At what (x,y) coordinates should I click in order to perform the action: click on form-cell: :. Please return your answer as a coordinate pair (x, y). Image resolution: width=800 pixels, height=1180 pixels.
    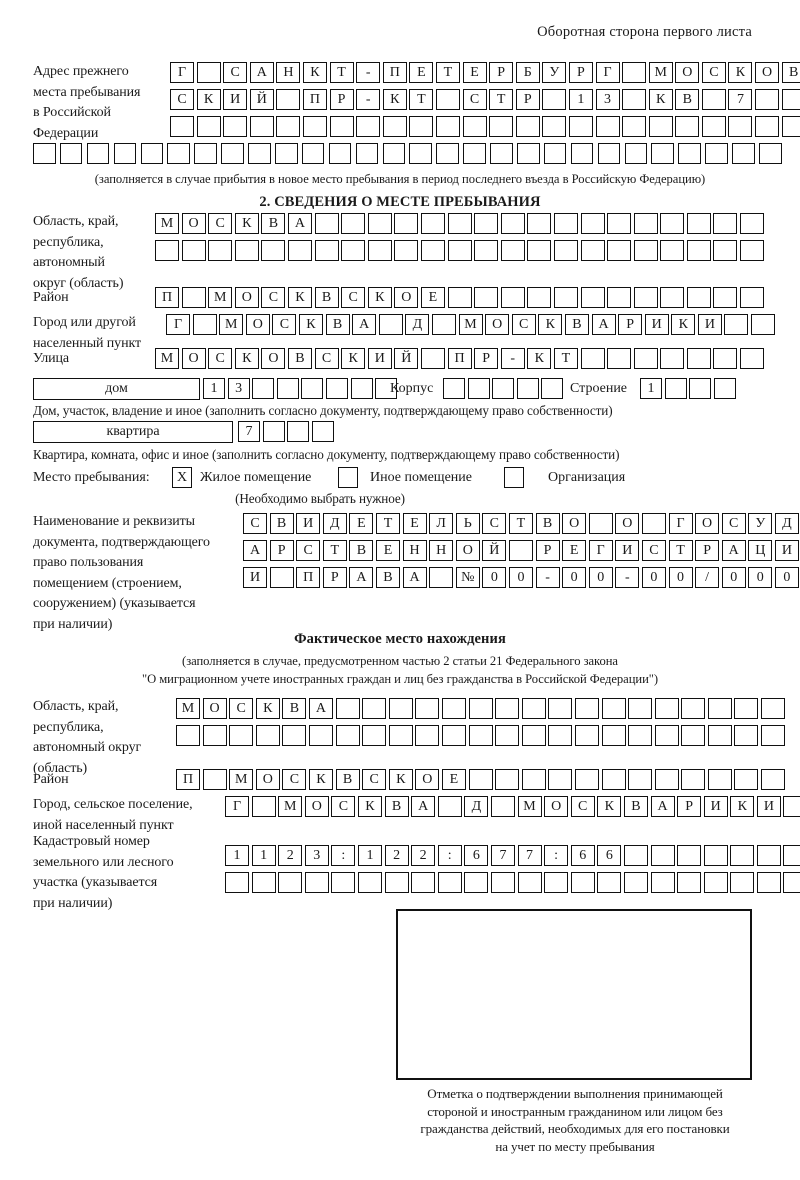
    Looking at the image, I should click on (556, 855).